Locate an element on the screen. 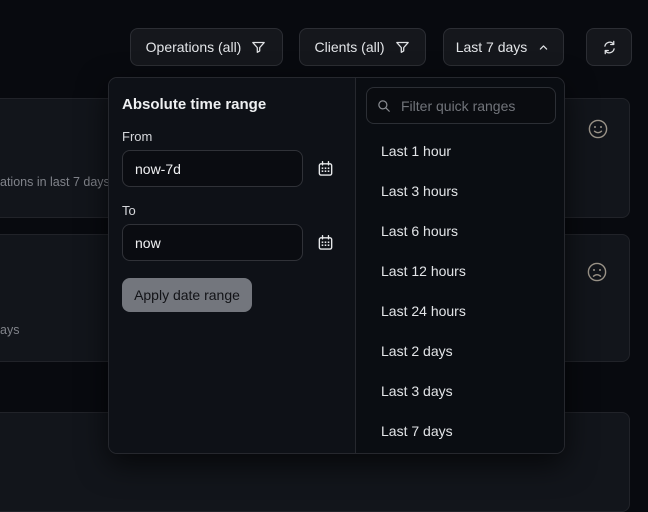 Image resolution: width=648 pixels, height=512 pixels. from-input is located at coordinates (212, 168).